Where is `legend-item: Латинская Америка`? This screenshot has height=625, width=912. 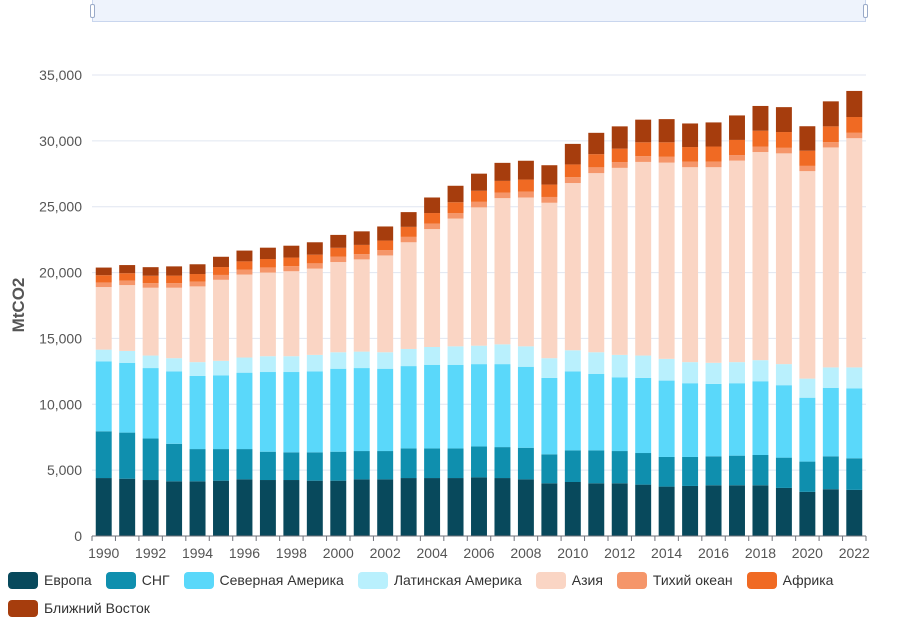
legend-item: Латинская Америка is located at coordinates (439, 580).